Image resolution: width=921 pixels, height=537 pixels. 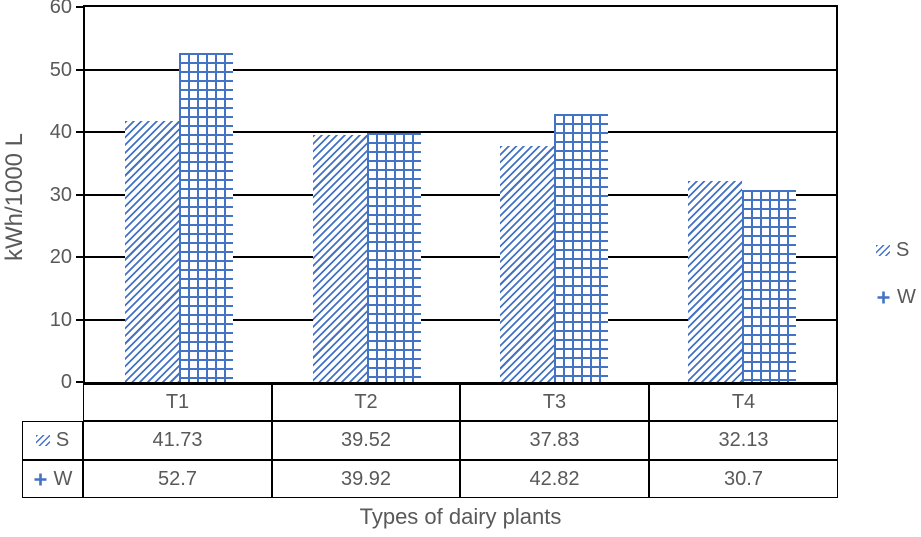 What do you see at coordinates (52, 479) in the screenshot?
I see `table-row-label-w: W` at bounding box center [52, 479].